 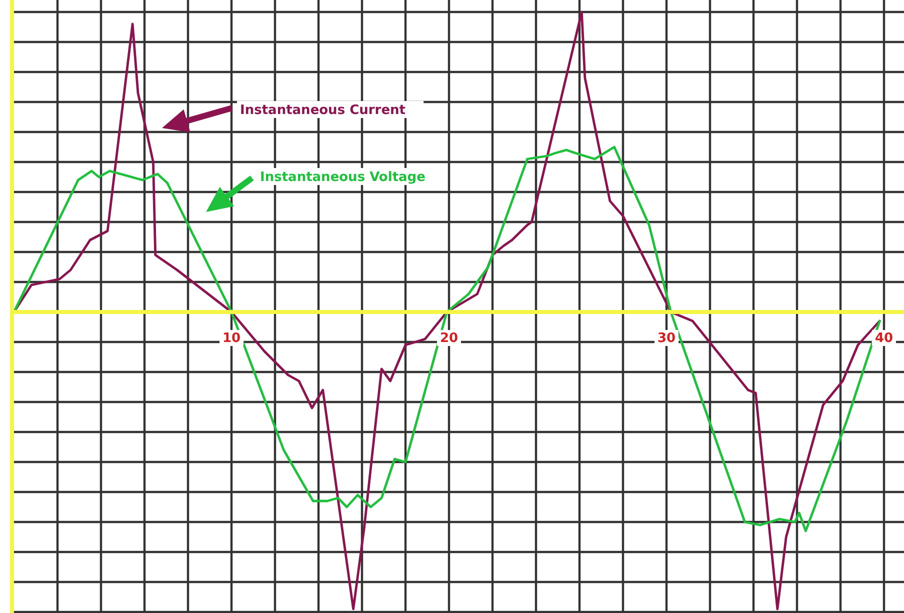 What do you see at coordinates (449, 338) in the screenshot?
I see `x-tick-label: 20` at bounding box center [449, 338].